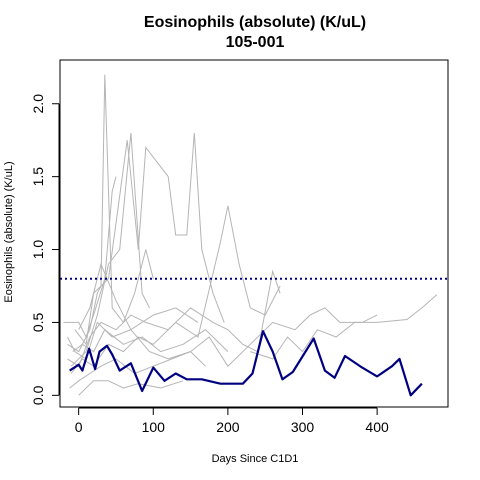 This screenshot has width=480, height=480. I want to click on highlight-series-line, so click(246, 363).